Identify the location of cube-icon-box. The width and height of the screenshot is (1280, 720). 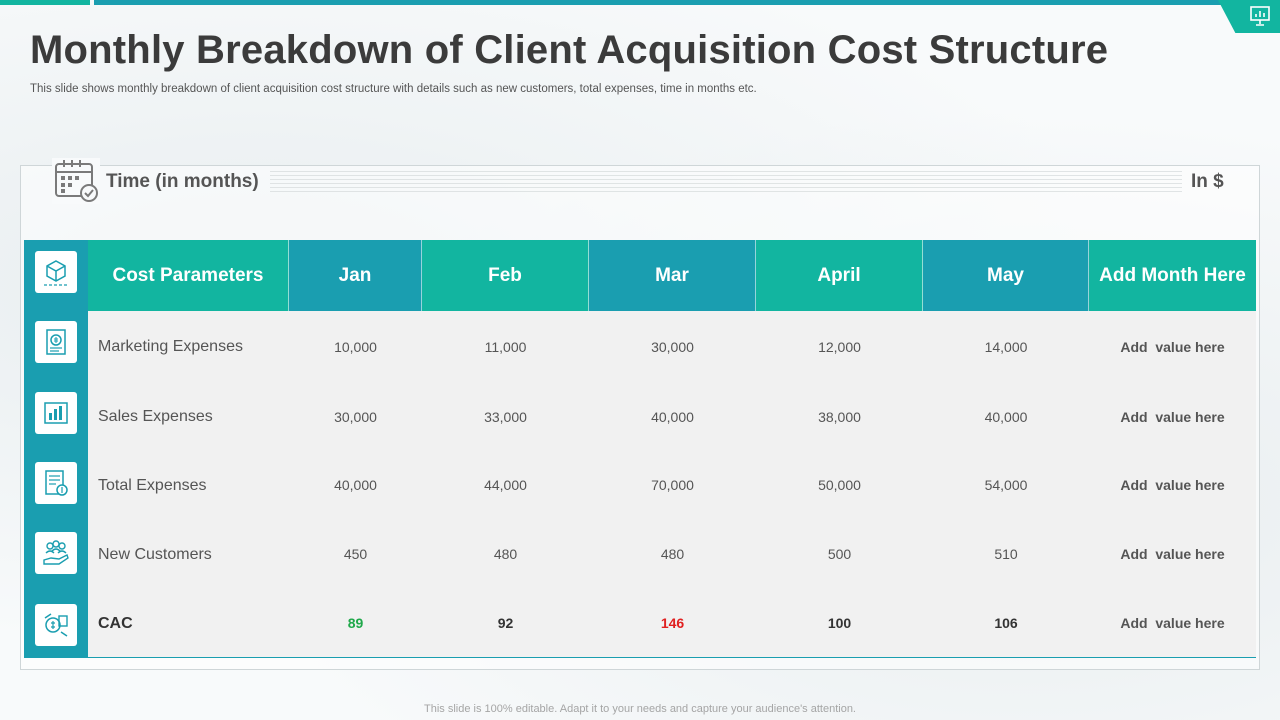
(56, 272).